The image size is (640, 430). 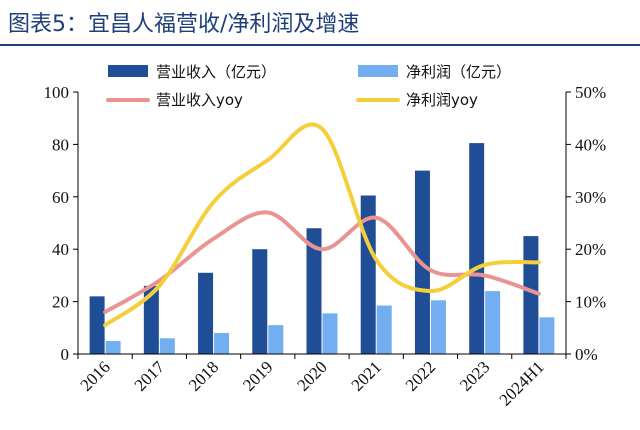 I want to click on legend-label-0: 营业收入（亿元）, so click(x=216, y=72).